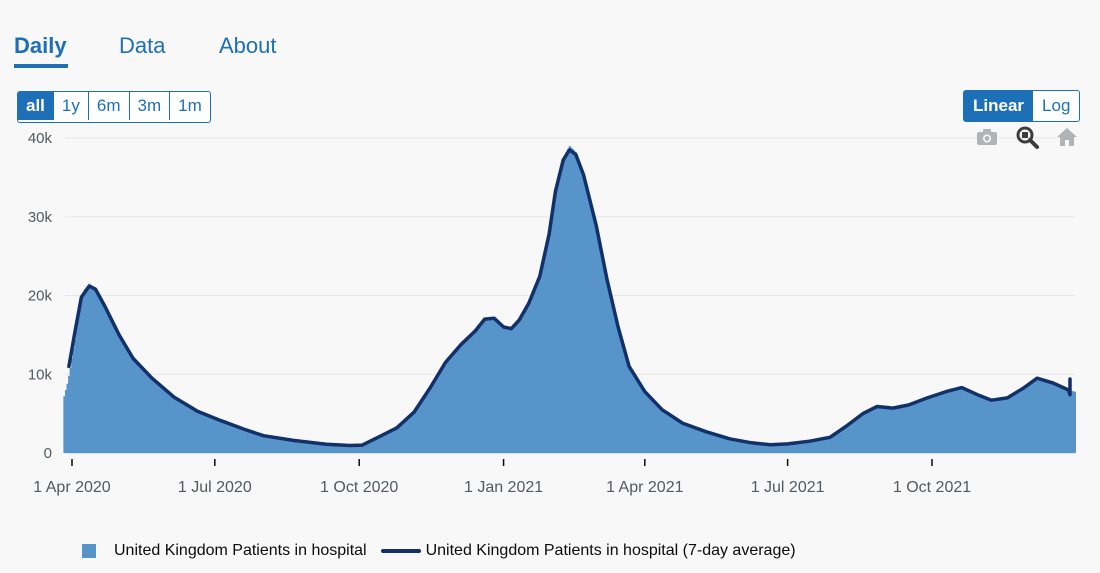  What do you see at coordinates (71, 106) in the screenshot?
I see `range-button-1y: 1y` at bounding box center [71, 106].